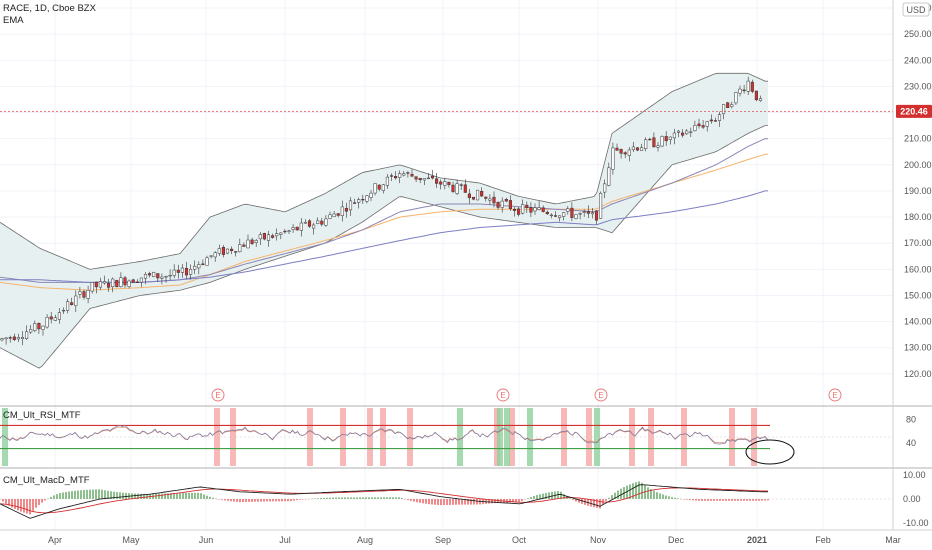 This screenshot has width=932, height=550. What do you see at coordinates (601, 395) in the screenshot?
I see `earnings-marker: E` at bounding box center [601, 395].